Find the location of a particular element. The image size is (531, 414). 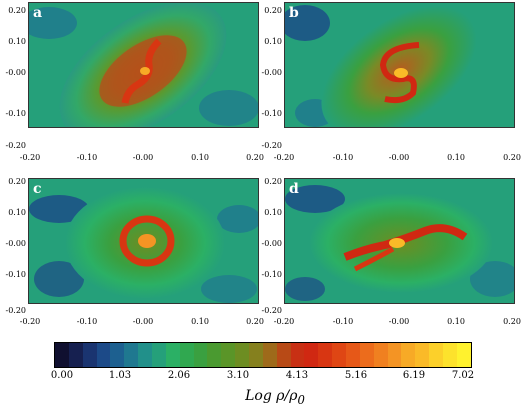

density-map-b is located at coordinates (399, 65).